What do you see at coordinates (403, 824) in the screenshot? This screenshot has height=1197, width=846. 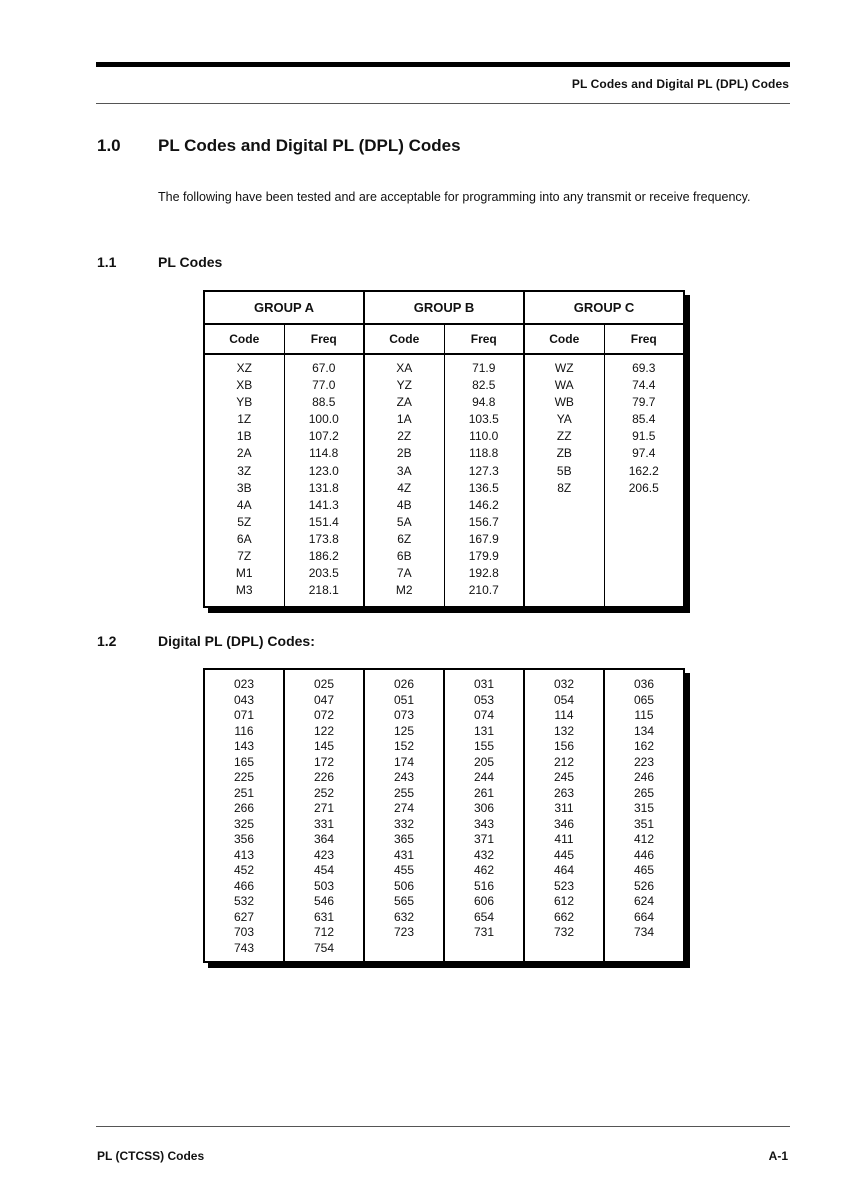 I see `table-cell: 332` at bounding box center [403, 824].